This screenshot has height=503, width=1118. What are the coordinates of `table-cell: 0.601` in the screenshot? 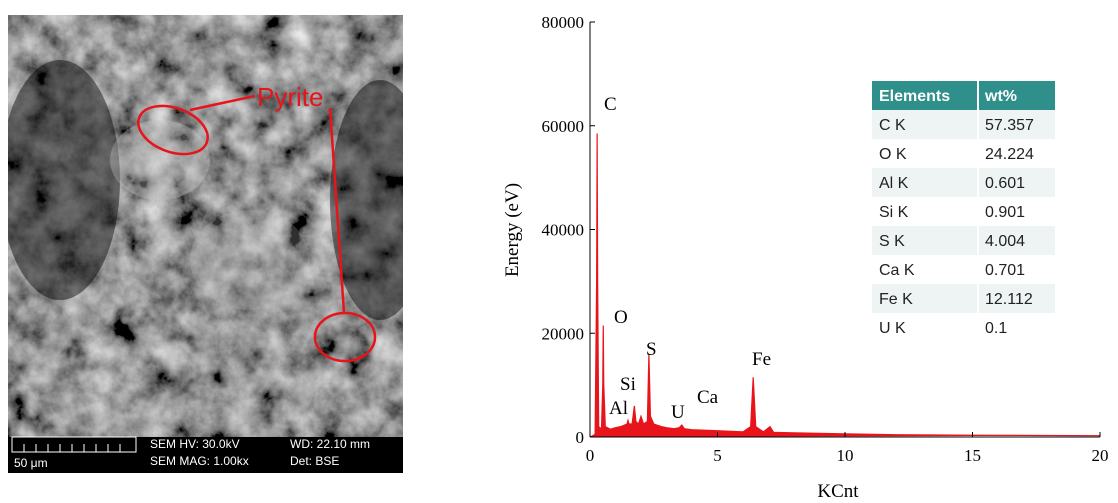 It's located at (1005, 183).